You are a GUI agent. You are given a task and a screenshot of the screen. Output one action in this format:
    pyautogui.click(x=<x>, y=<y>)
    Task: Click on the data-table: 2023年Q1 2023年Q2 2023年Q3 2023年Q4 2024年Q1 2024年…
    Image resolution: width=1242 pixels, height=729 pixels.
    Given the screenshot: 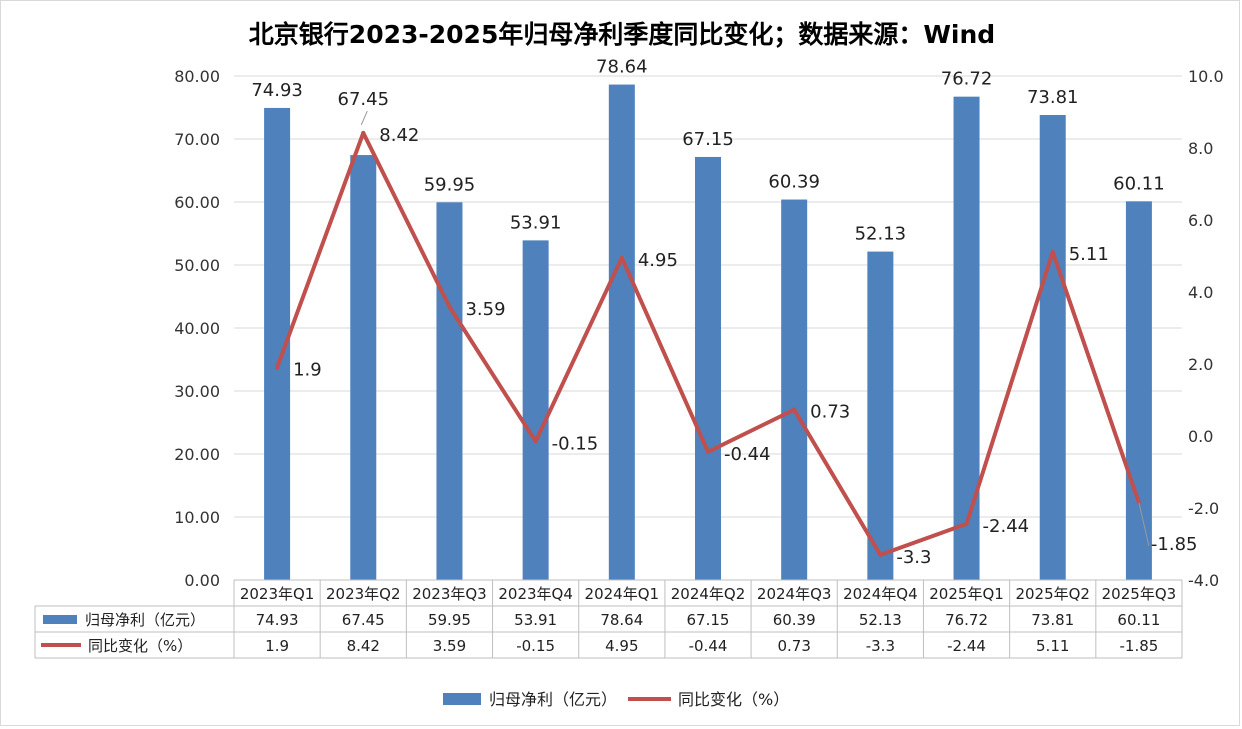 What is the action you would take?
    pyautogui.click(x=608, y=619)
    